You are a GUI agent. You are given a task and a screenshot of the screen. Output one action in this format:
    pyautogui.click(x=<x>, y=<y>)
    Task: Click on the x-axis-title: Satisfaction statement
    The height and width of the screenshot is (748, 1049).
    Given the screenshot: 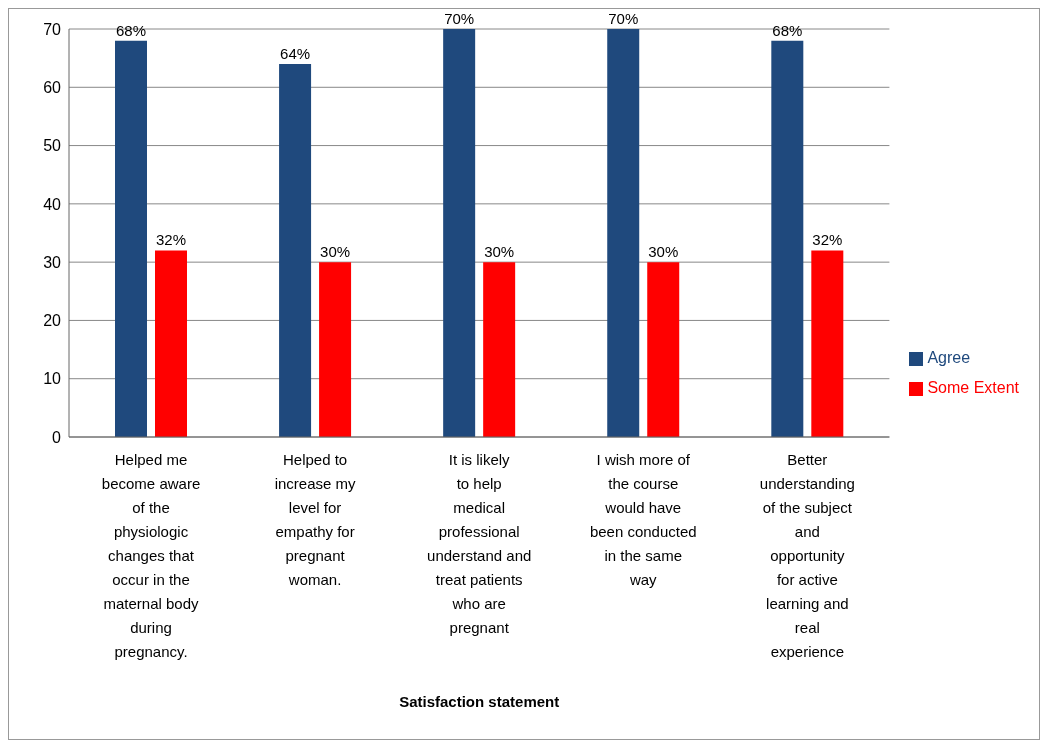 What is the action you would take?
    pyautogui.click(x=479, y=701)
    